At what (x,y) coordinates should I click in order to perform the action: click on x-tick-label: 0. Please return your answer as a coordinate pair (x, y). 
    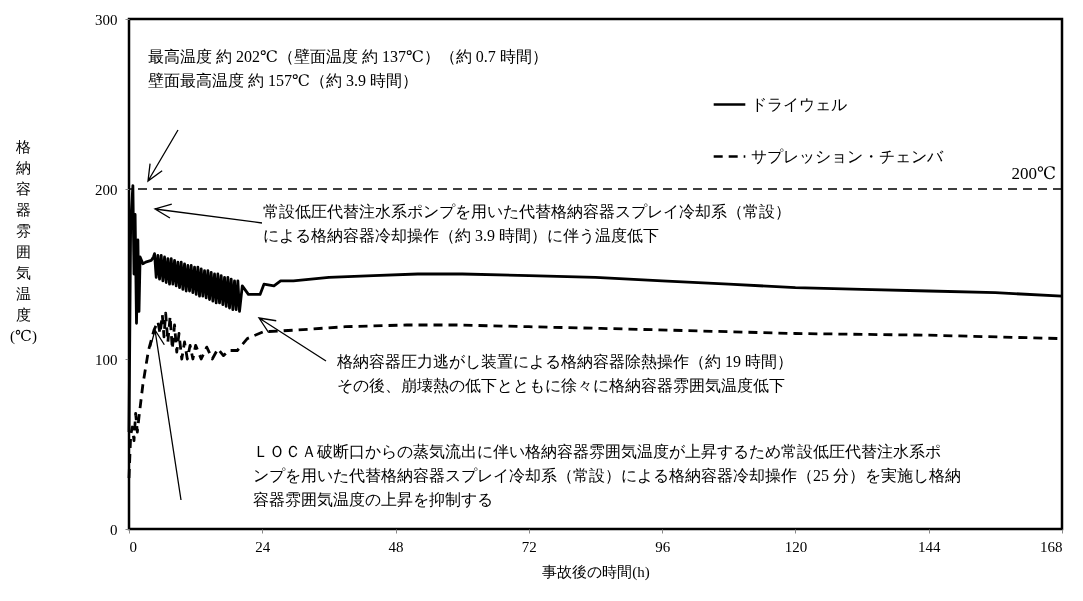
    Looking at the image, I should click on (133, 546).